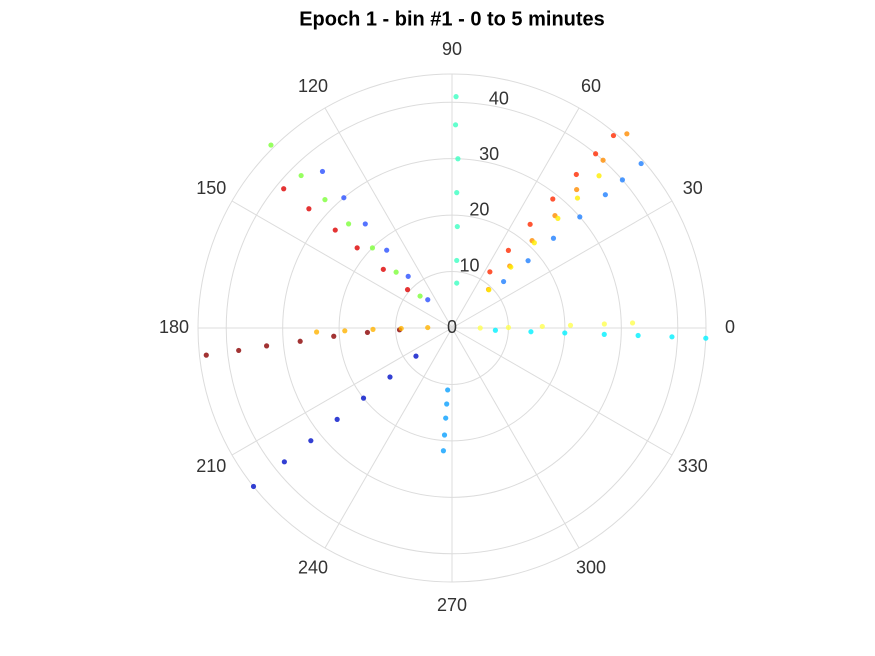 This screenshot has height=656, width=875. What do you see at coordinates (452, 19) in the screenshot?
I see `chart-title: Epoch 1 - bin #1 - 0 to 5 minutes` at bounding box center [452, 19].